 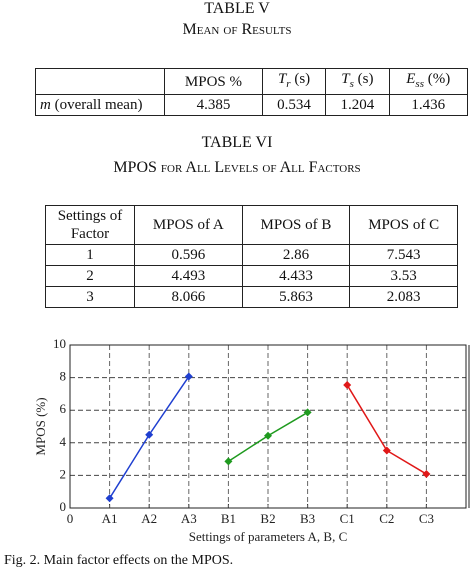 I want to click on header-row: MPOS % Tr (s) Ts (s) Ess (%), so click(x=251, y=81).